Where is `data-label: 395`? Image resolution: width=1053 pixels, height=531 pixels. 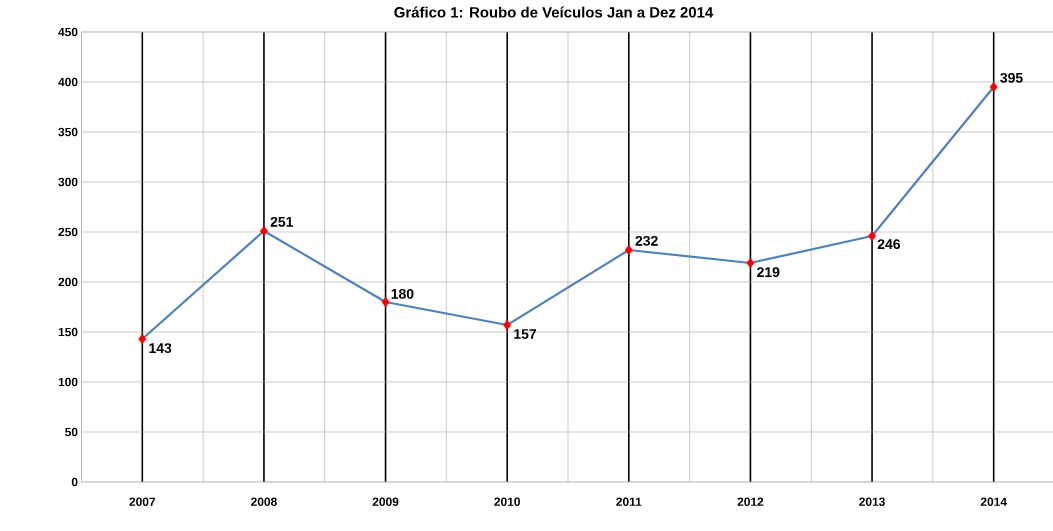 data-label: 395 is located at coordinates (1011, 77).